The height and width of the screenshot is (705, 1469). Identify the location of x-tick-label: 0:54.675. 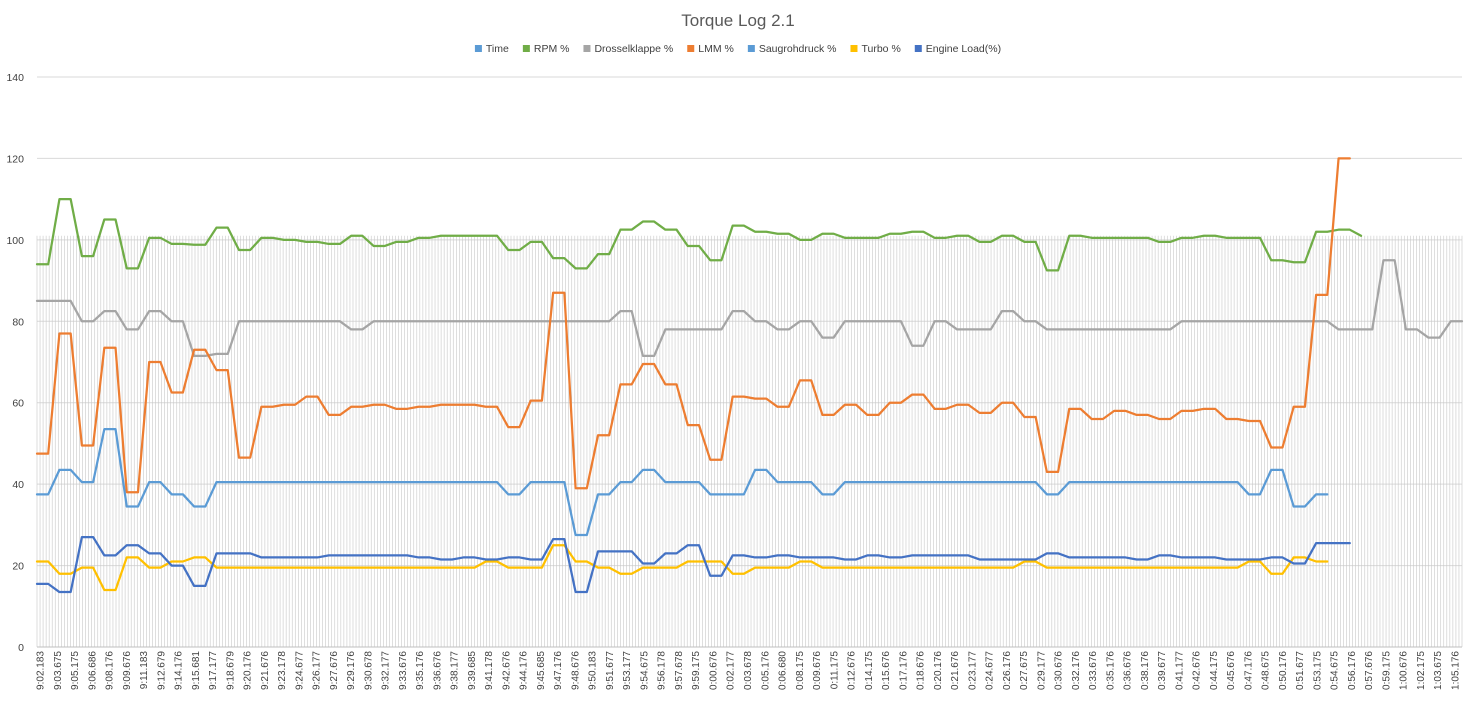
(1335, 670).